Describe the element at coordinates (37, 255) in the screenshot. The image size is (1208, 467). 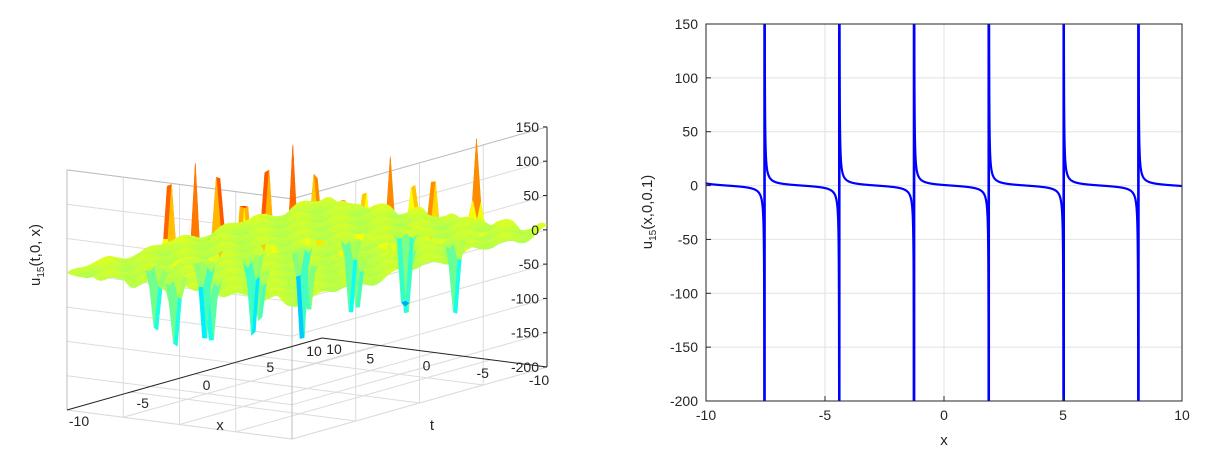
I see `surface-z-label: u15(t,0, x)` at that location.